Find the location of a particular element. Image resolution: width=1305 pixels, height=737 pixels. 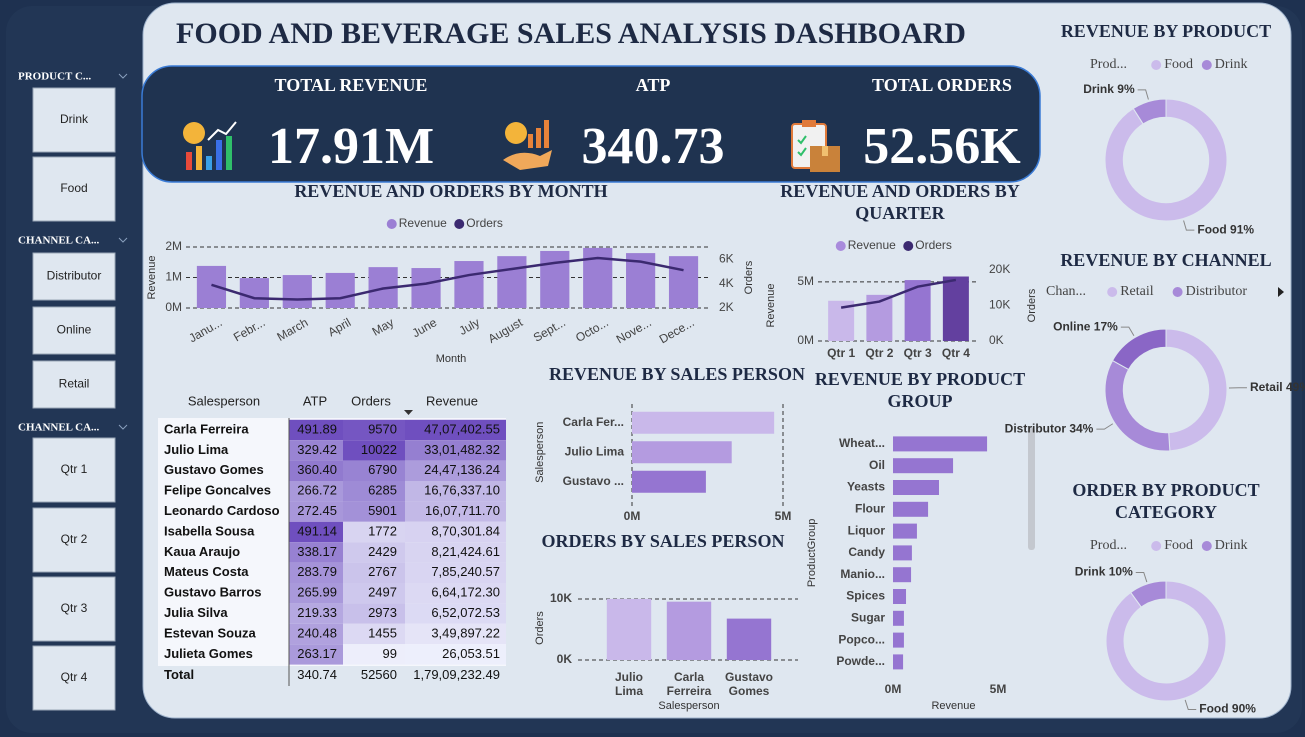

y2-axis-label: Orders is located at coordinates (749, 277).